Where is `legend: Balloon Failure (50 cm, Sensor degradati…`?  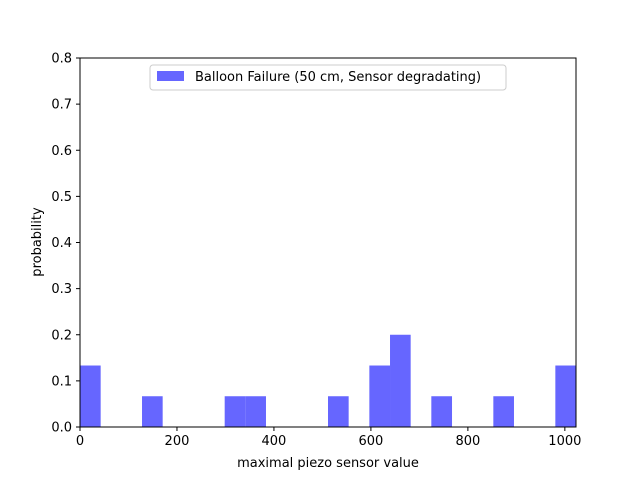
legend: Balloon Failure (50 cm, Sensor degradati… is located at coordinates (328, 77).